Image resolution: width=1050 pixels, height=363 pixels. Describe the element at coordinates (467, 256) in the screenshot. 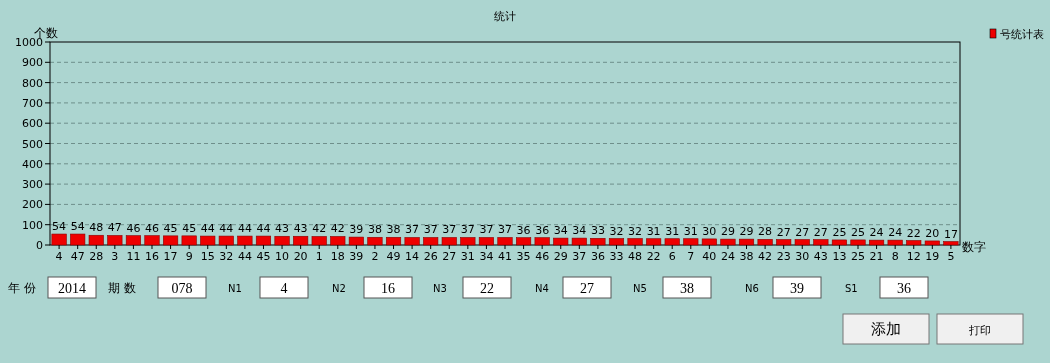

I see `x-tick-label: 31` at that location.